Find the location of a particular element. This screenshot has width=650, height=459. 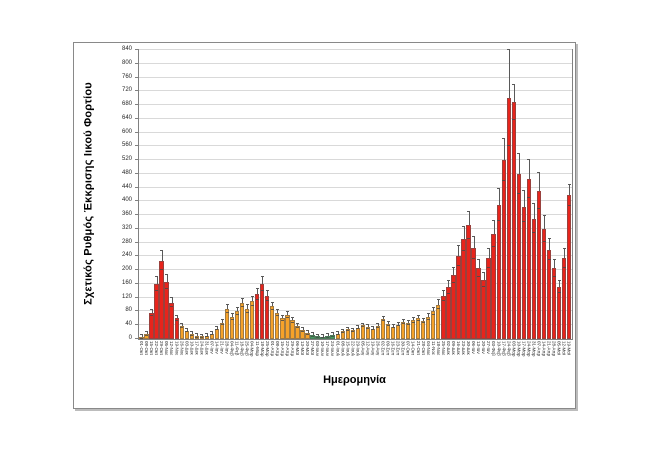

y-tick-label: 160 is located at coordinates (126, 282).